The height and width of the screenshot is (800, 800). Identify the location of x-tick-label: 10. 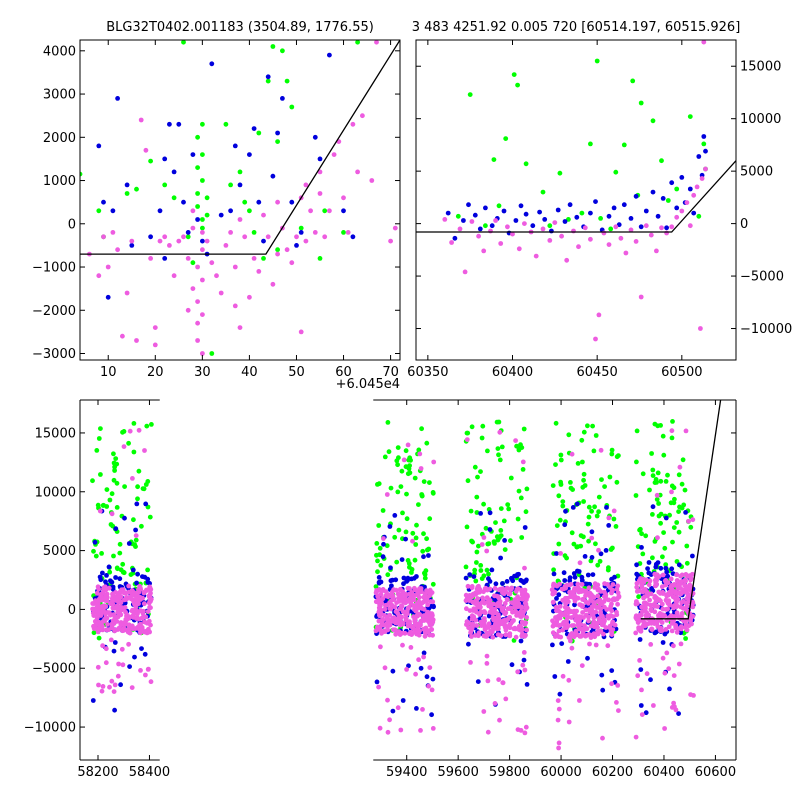
(108, 372).